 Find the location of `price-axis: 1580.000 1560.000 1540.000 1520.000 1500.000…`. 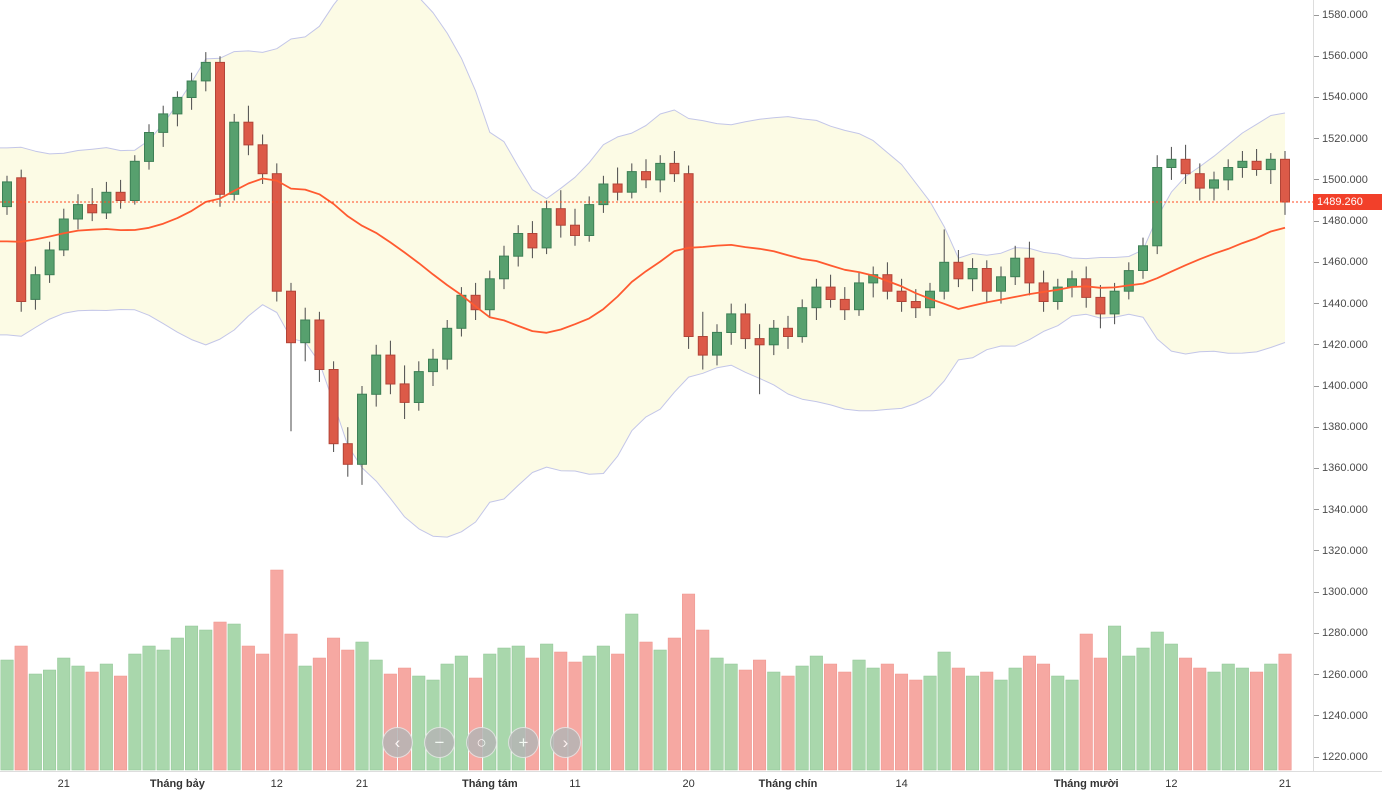

price-axis: 1580.000 1560.000 1540.000 1520.000 1500.000… is located at coordinates (1347, 385).